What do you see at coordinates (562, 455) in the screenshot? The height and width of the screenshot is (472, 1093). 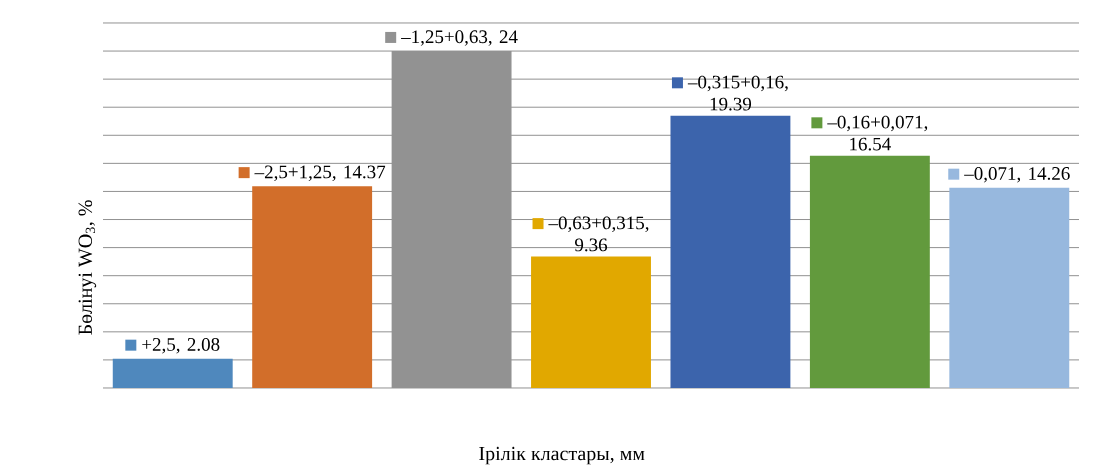 I see `x-axis-title: Ірілік кластары, мм` at bounding box center [562, 455].